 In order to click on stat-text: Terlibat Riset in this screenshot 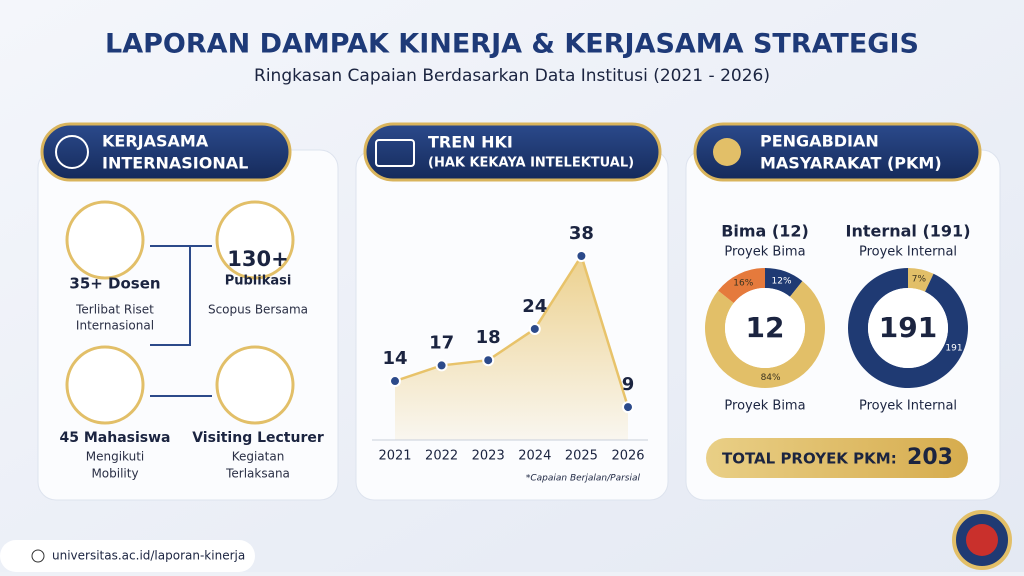, I will do `click(114, 310)`.